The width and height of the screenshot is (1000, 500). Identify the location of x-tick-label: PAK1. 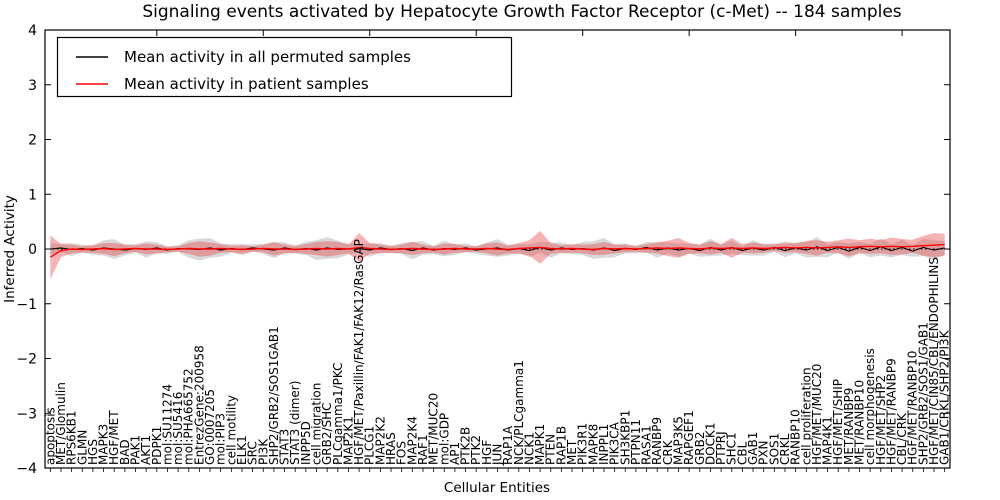
(136, 450).